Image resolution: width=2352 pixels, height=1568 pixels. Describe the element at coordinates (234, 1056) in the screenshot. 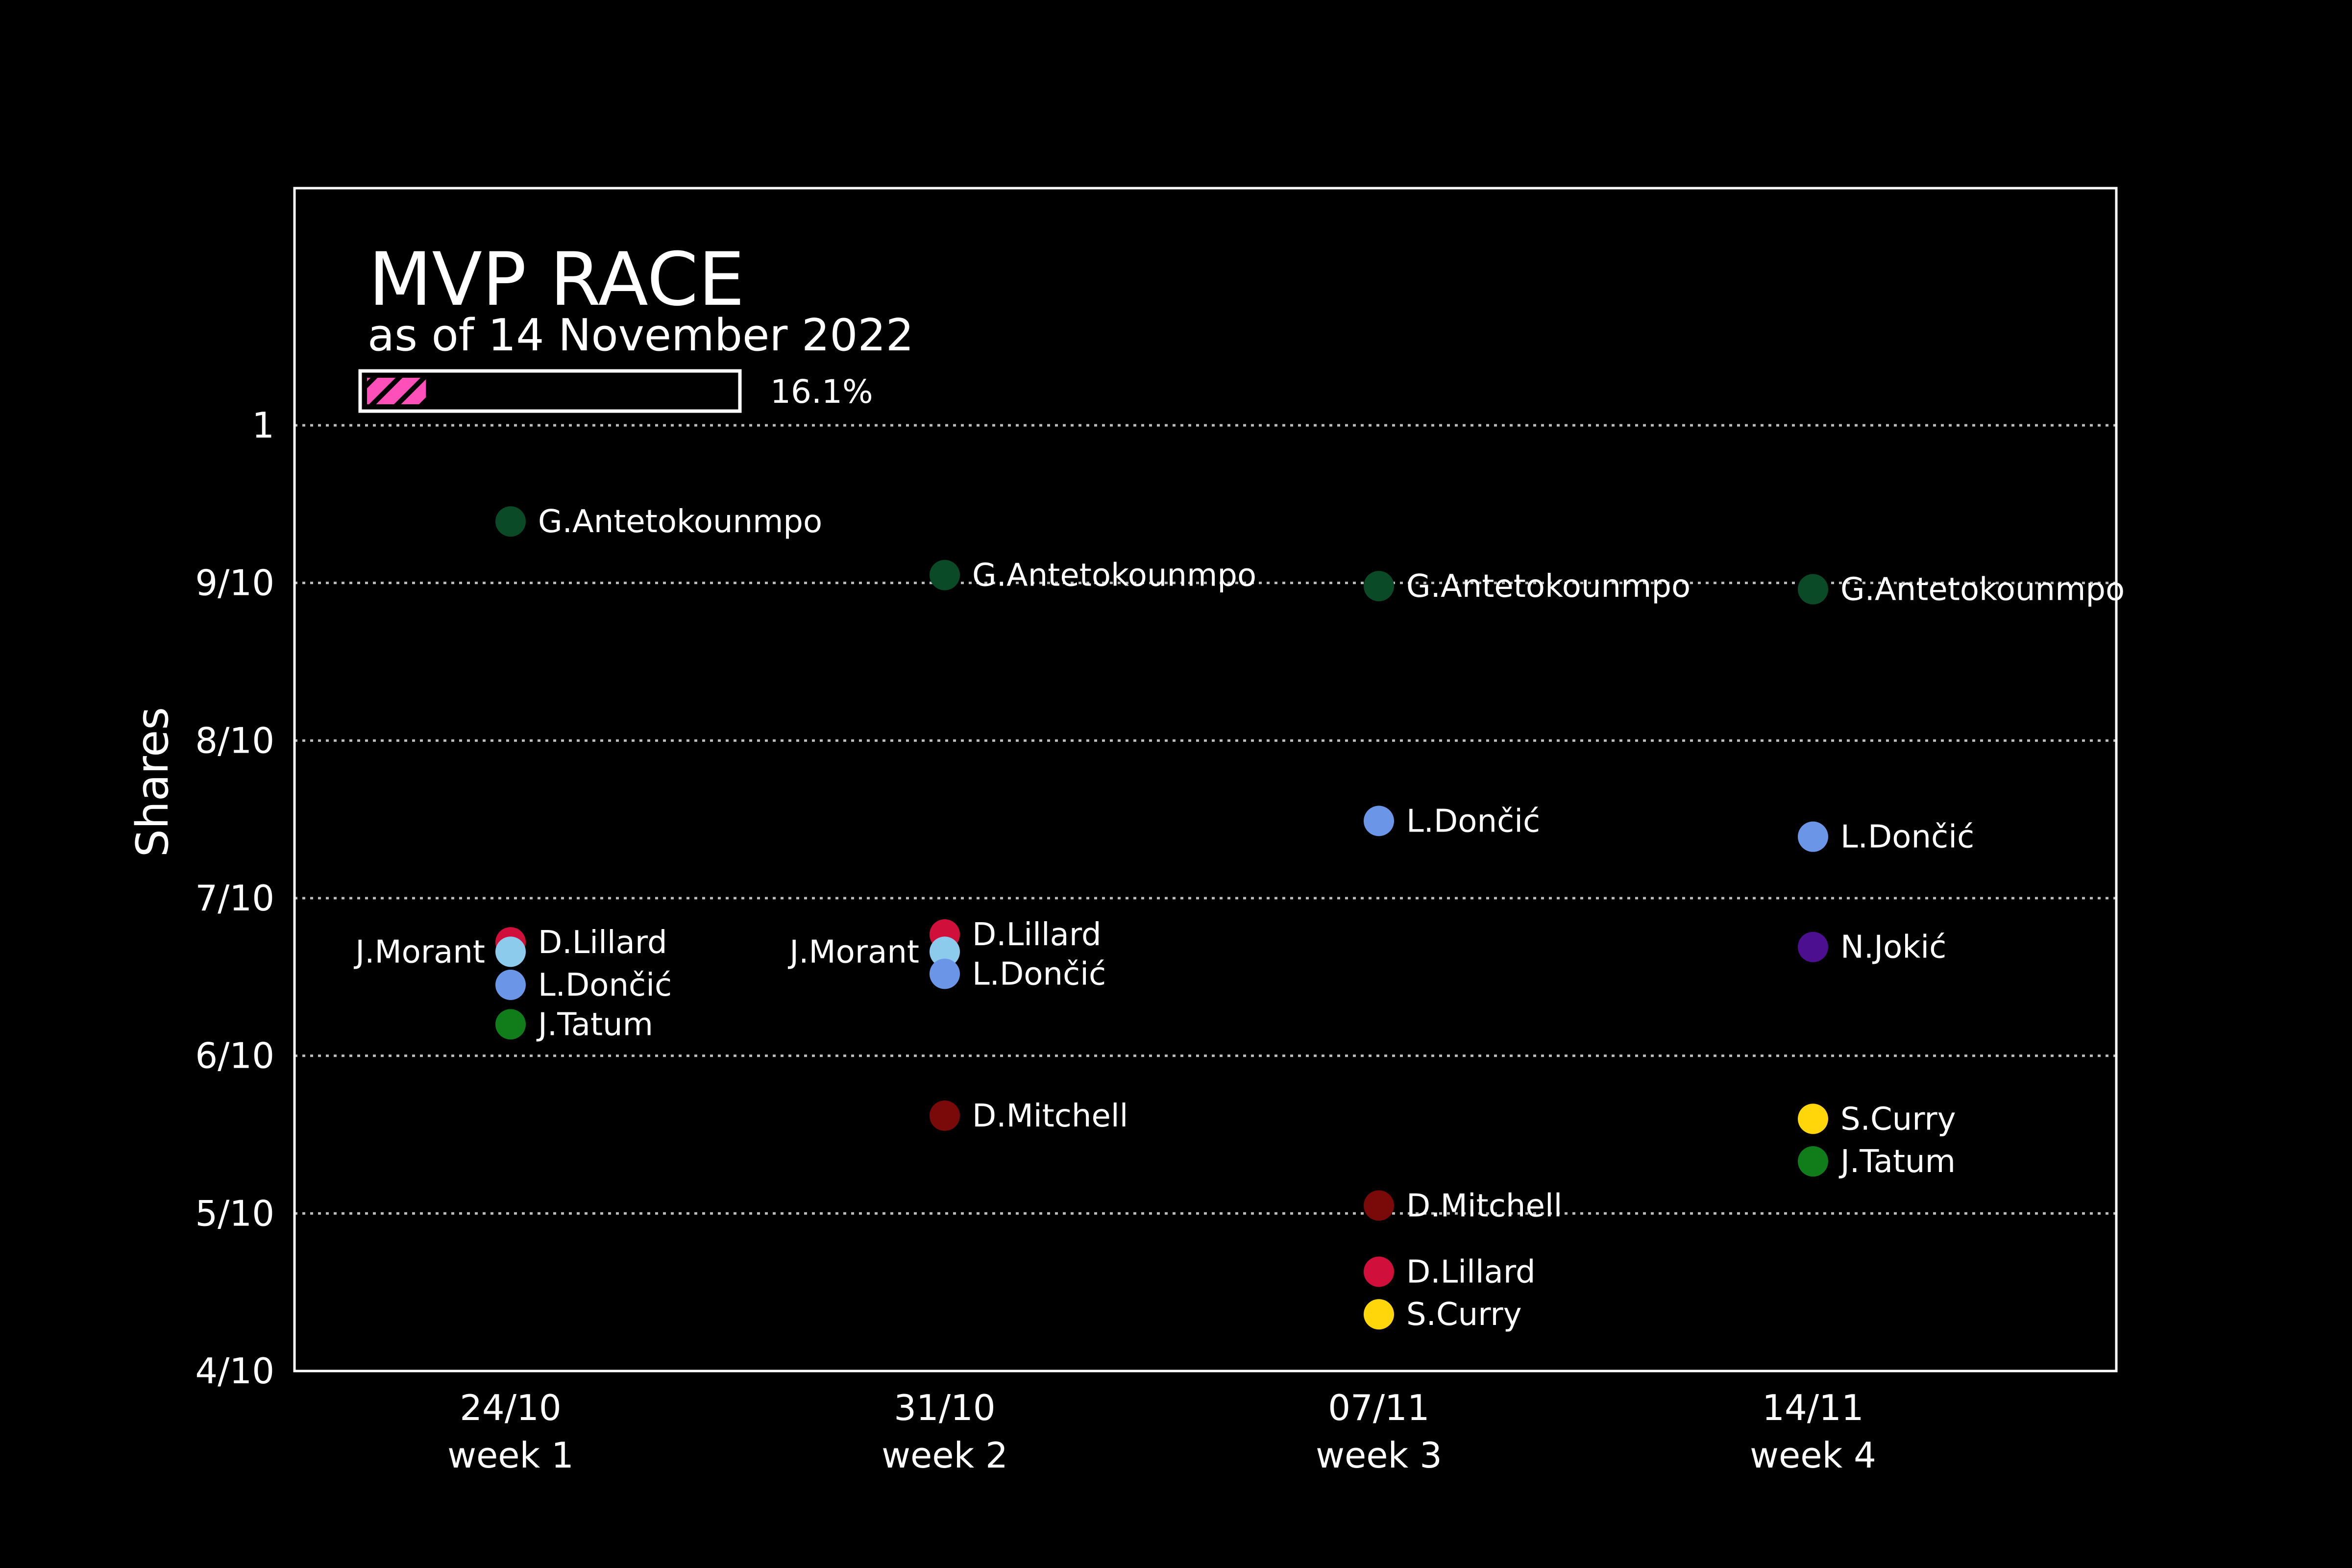

I see `y-tick-label: 6/10` at that location.